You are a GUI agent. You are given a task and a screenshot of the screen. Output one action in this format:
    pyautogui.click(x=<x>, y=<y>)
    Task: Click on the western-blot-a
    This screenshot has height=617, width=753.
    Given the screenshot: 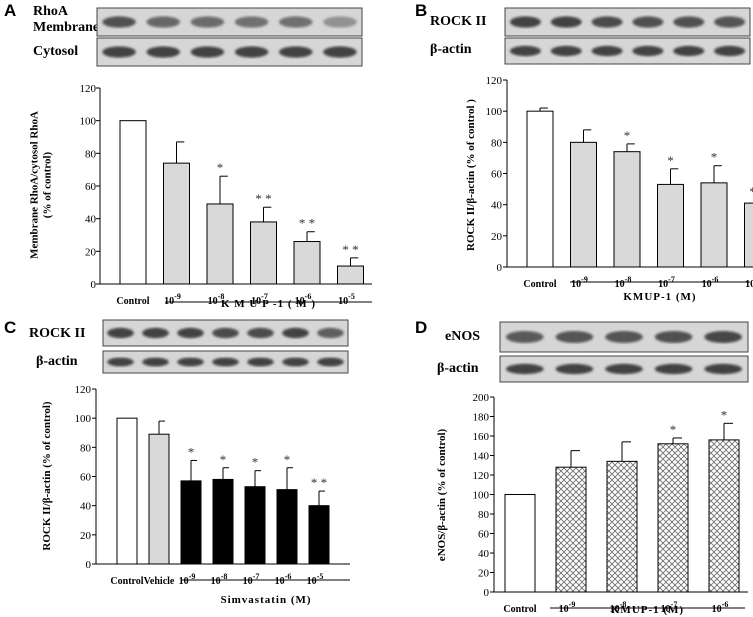 What is the action you would take?
    pyautogui.click(x=229, y=37)
    